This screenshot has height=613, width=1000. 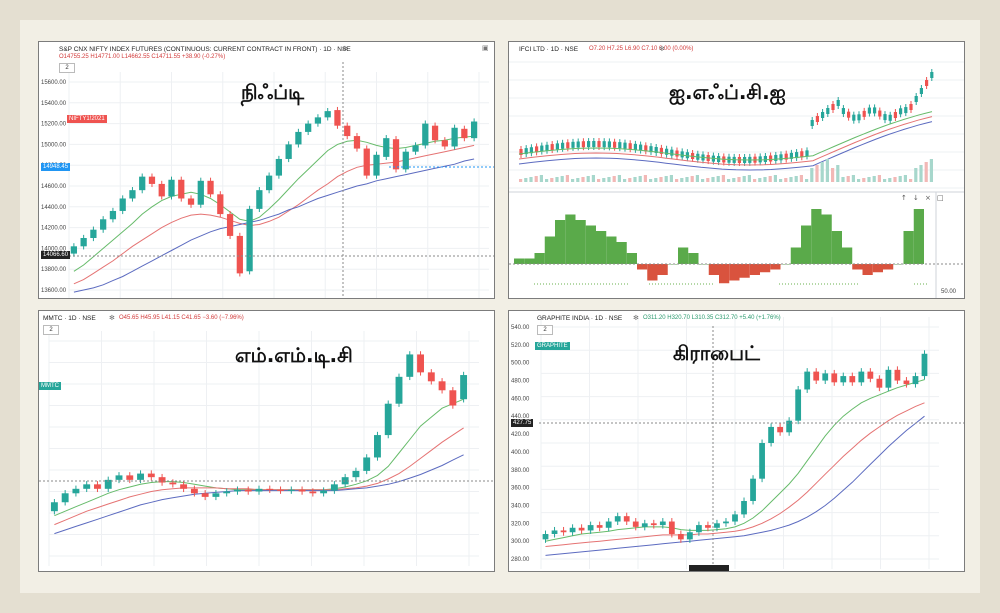 I want to click on maximize-icon: □, so click(x=940, y=198).